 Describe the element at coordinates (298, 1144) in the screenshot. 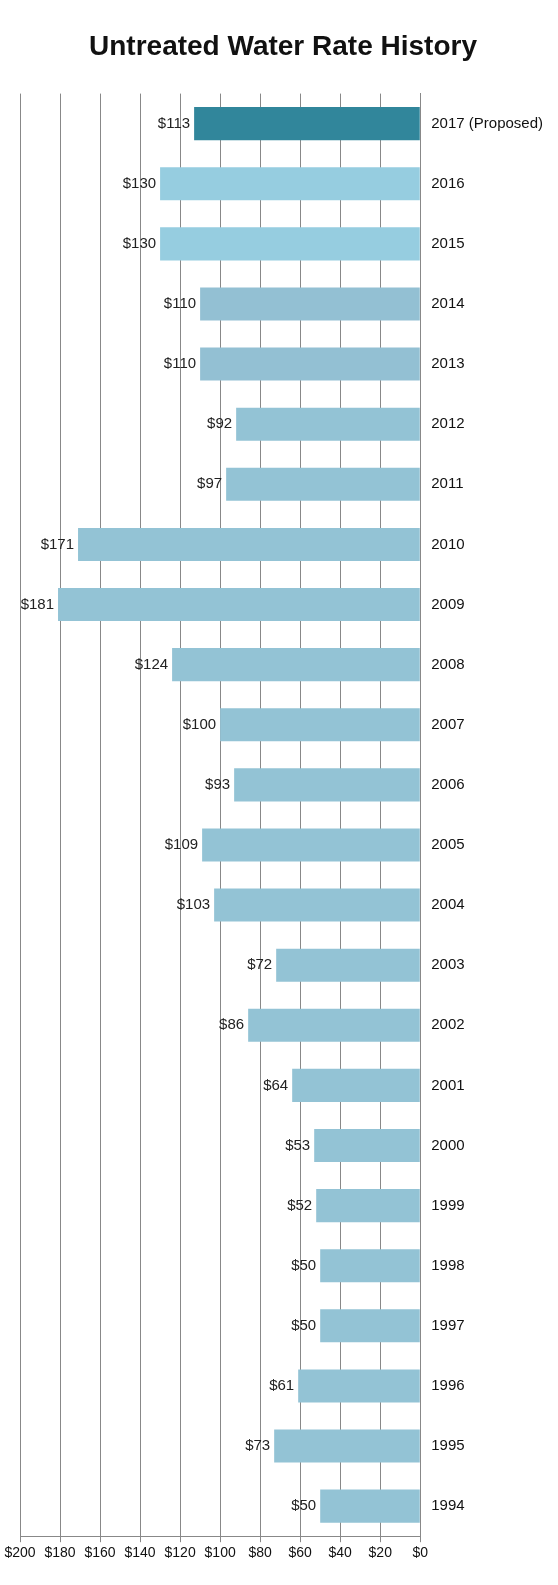

I see `data-label: $53` at that location.